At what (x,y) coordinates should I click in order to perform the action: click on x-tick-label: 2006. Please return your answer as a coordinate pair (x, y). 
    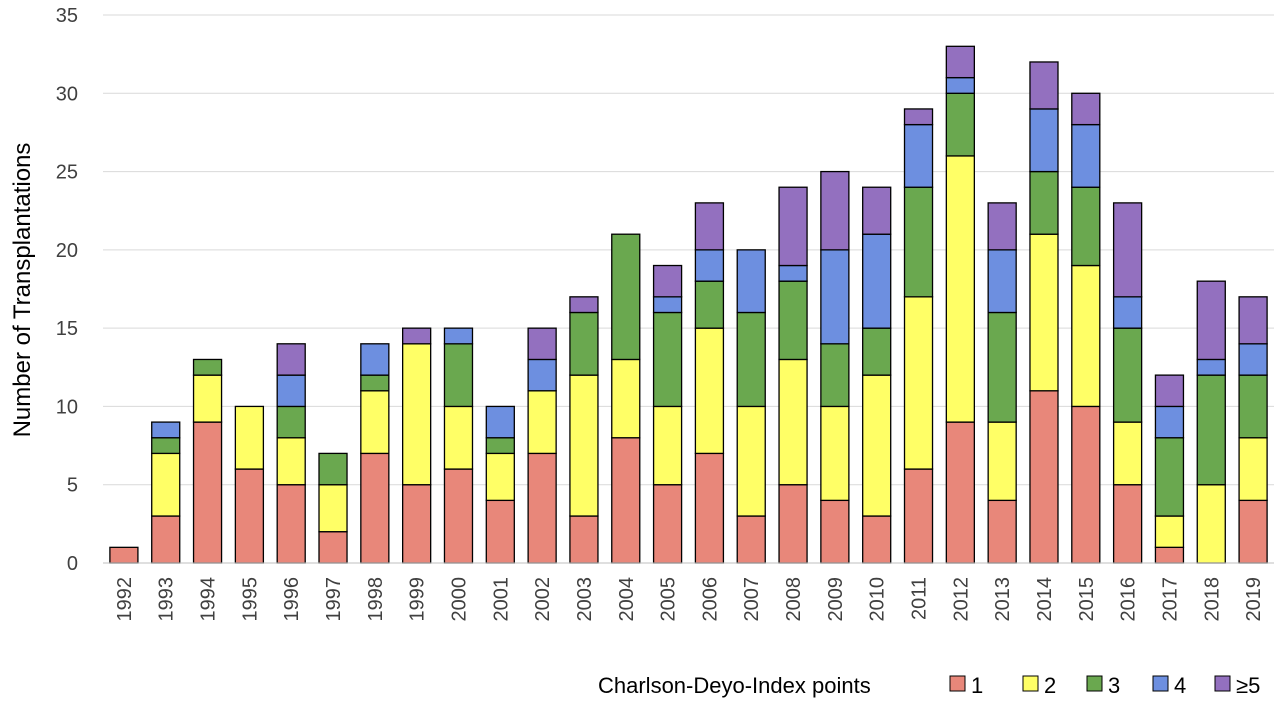
    Looking at the image, I should click on (710, 599).